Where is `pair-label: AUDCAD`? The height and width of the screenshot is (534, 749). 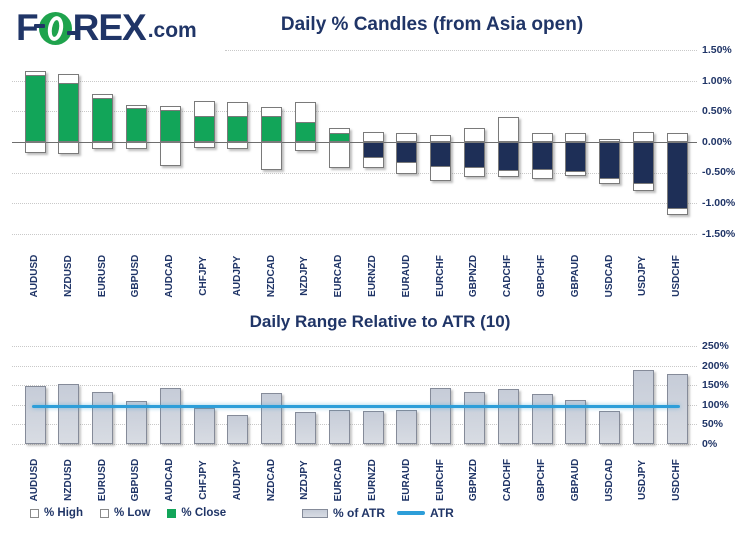 pair-label: AUDCAD is located at coordinates (170, 480).